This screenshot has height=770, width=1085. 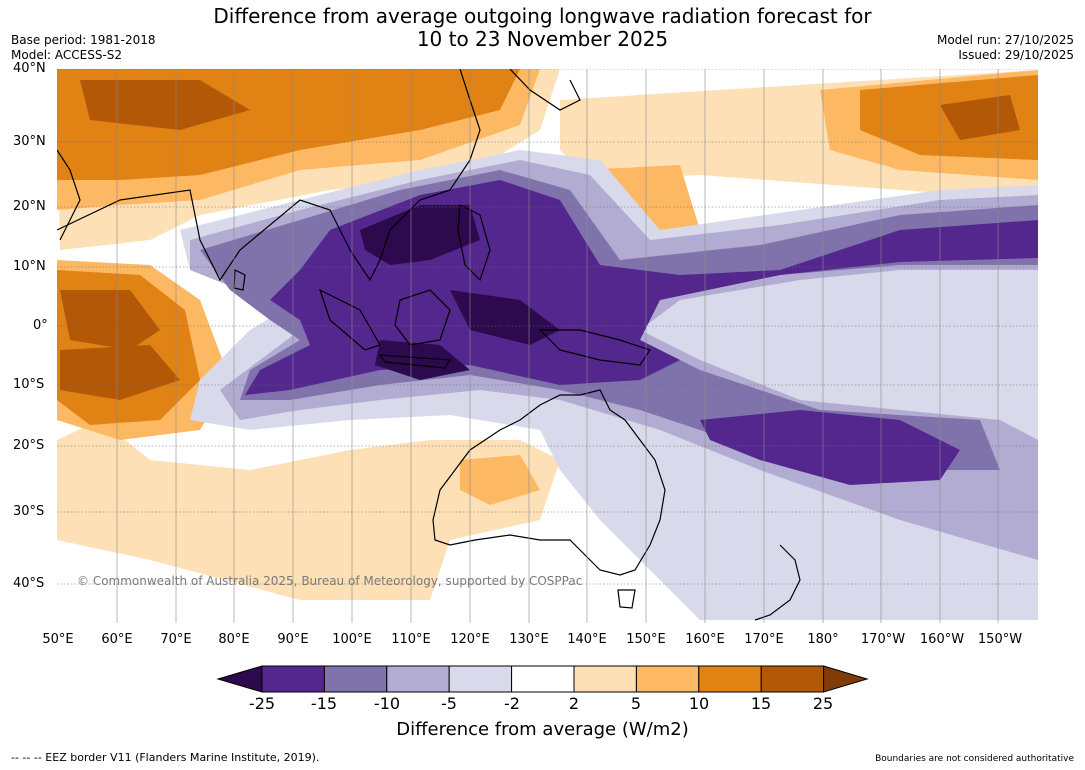 I want to click on borneo-coastline, so click(x=422, y=317).